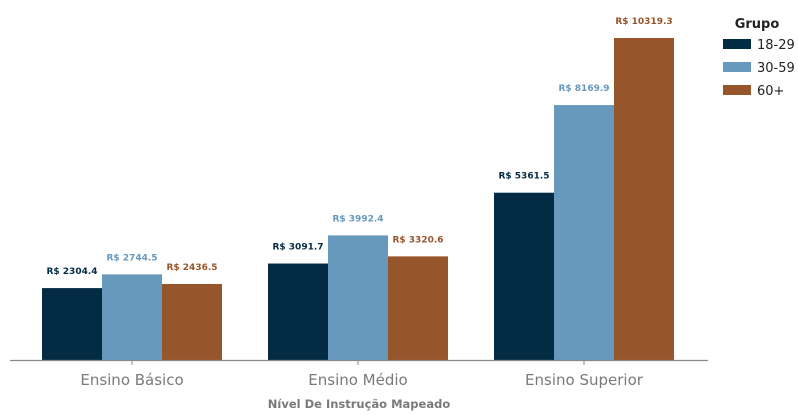 Image resolution: width=798 pixels, height=415 pixels. I want to click on bar-60+-2, so click(418, 308).